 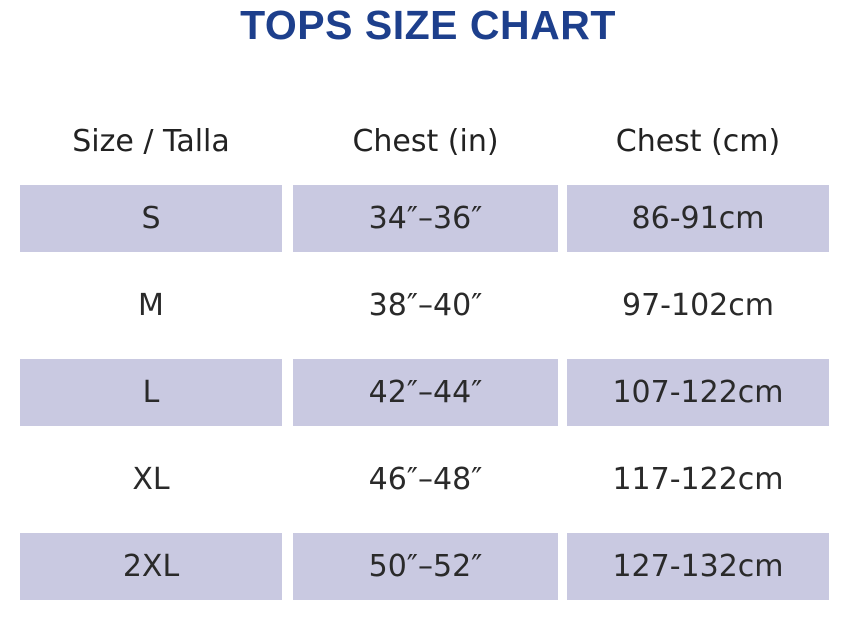 What do you see at coordinates (425, 392) in the screenshot?
I see `table-cell-chest-in: 42″–44″` at bounding box center [425, 392].